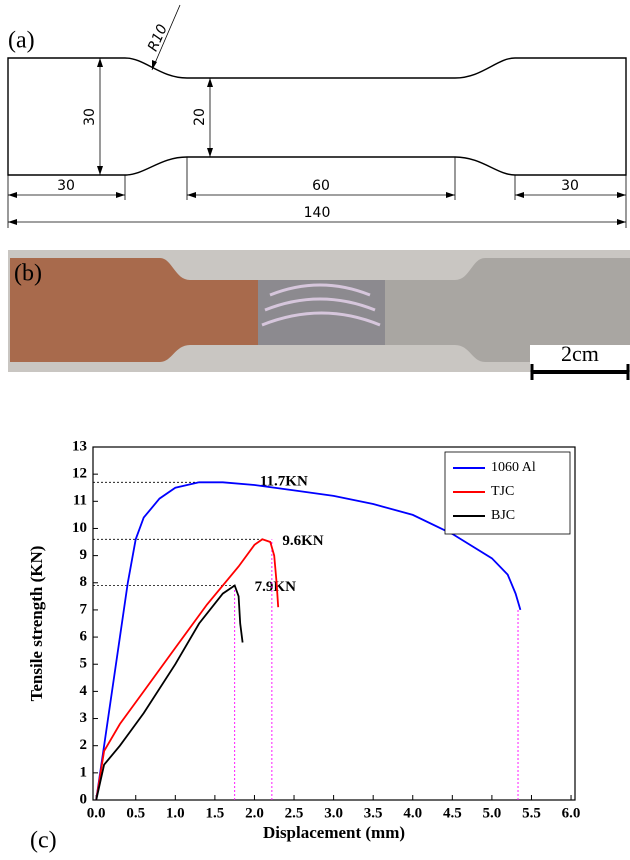  I want to click on y-tick-label: 4, so click(84, 691).